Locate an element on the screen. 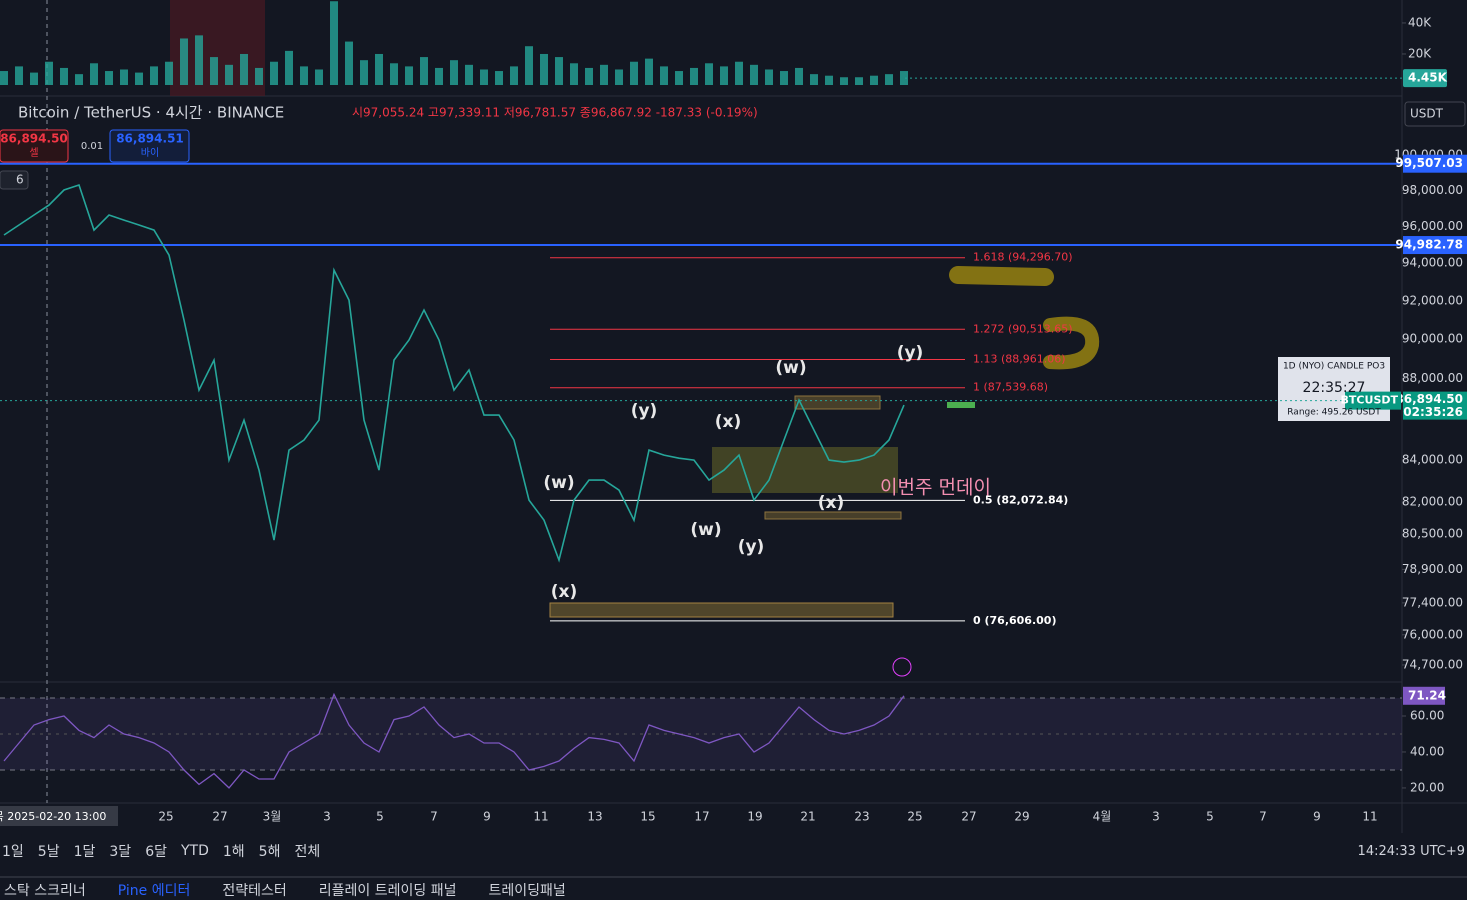 This screenshot has width=1467, height=900. y-tick-label: 76,000.00 is located at coordinates (1432, 634).